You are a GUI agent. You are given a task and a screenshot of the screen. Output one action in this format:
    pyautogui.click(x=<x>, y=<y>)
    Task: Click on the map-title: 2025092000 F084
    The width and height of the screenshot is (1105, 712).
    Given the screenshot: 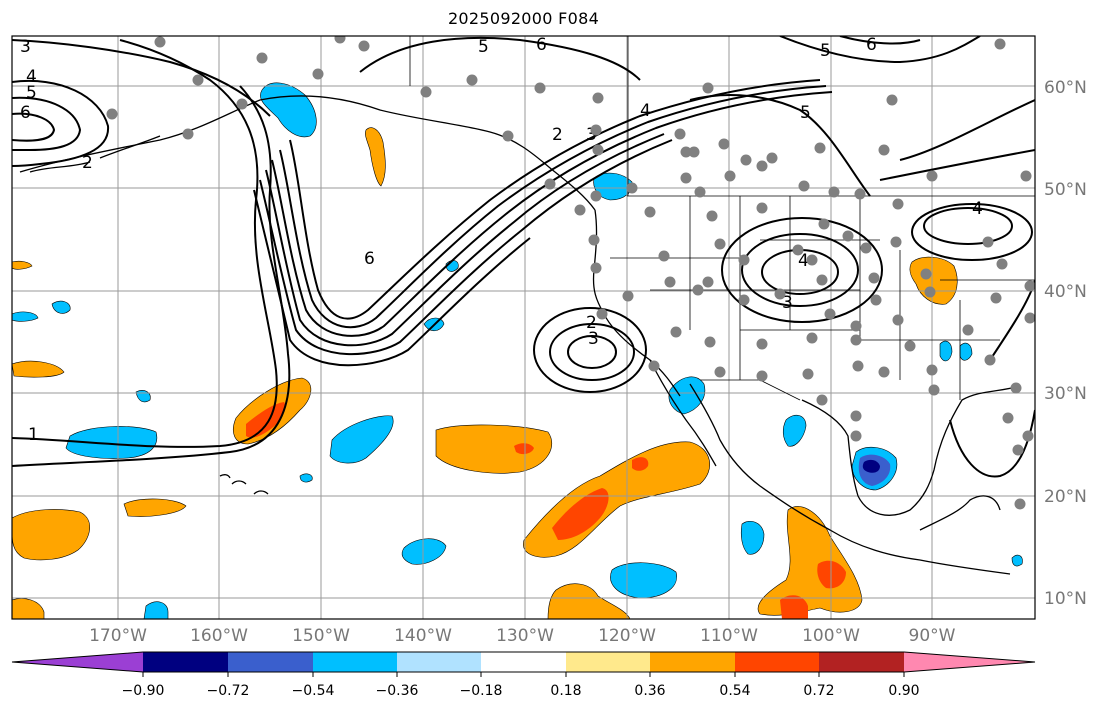 What is the action you would take?
    pyautogui.click(x=523, y=18)
    